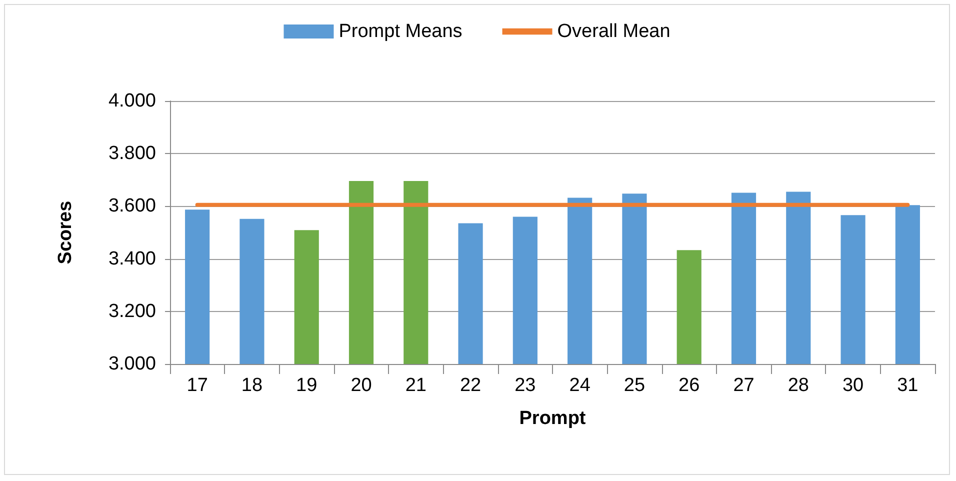 Image resolution: width=956 pixels, height=481 pixels. What do you see at coordinates (415, 385) in the screenshot?
I see `x-tick-label: 21` at bounding box center [415, 385].